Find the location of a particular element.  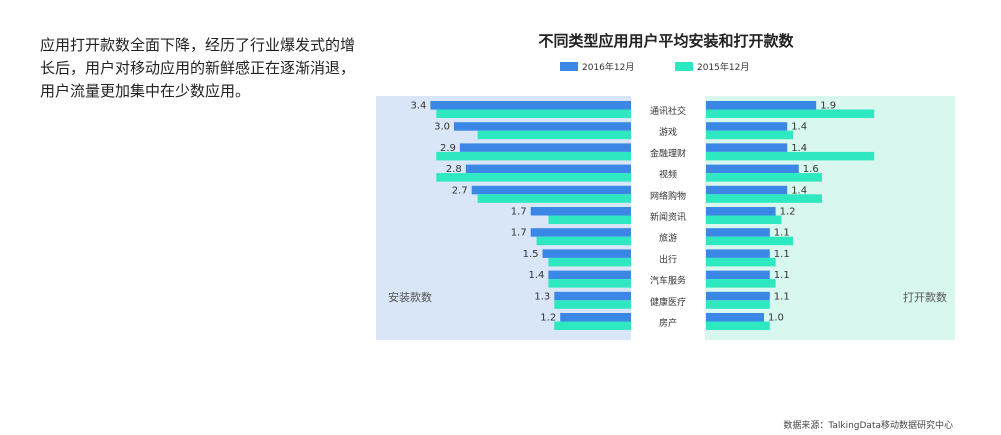

legend-swatch-2016 is located at coordinates (569, 66).